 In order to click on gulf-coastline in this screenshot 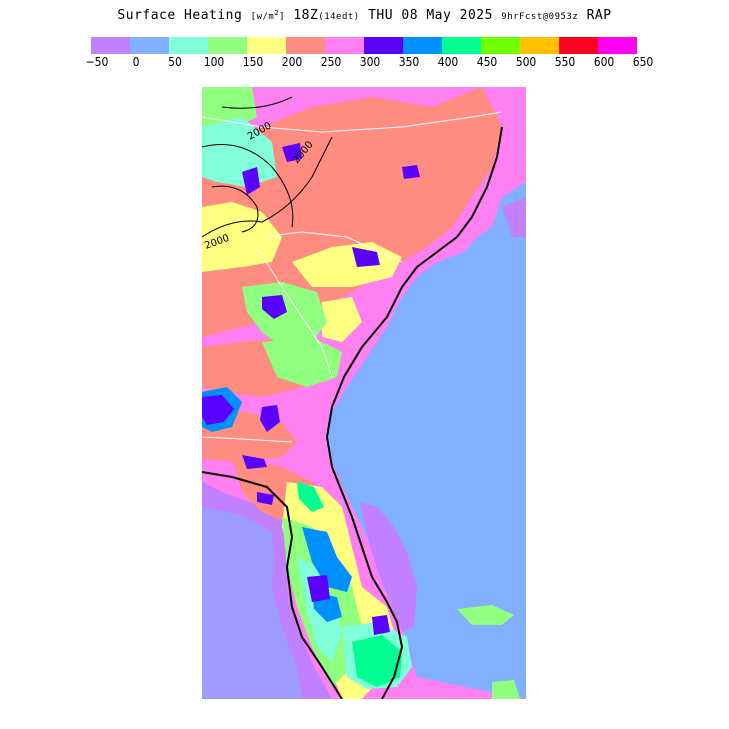, I will do `click(272, 585)`.